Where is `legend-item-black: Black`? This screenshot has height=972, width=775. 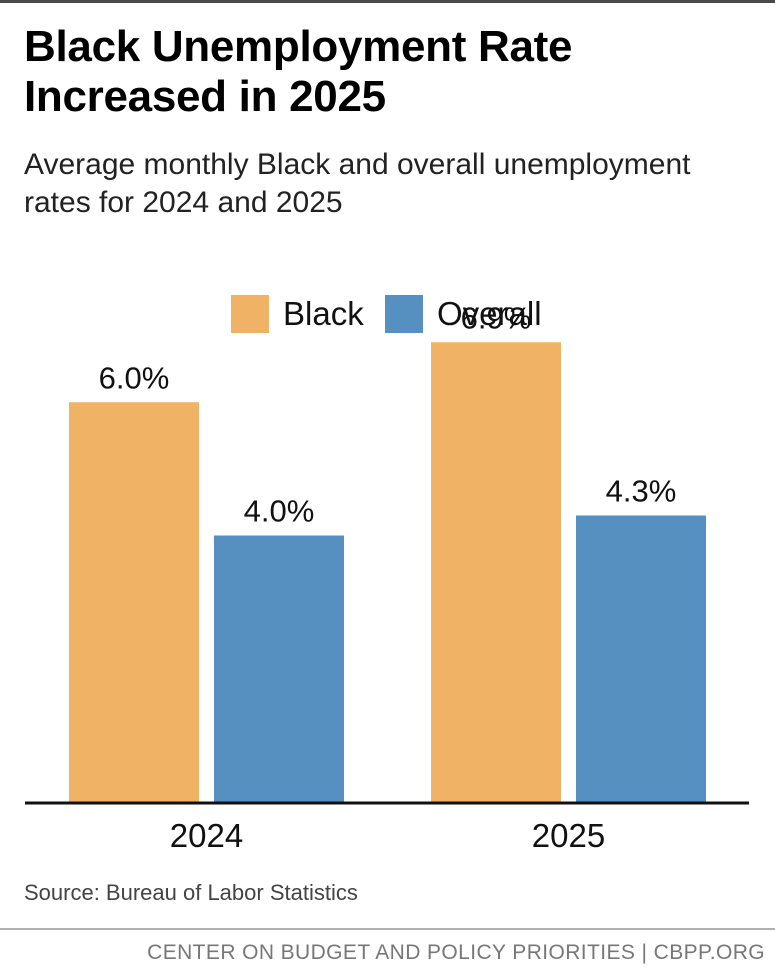
legend-item-black: Black is located at coordinates (297, 314).